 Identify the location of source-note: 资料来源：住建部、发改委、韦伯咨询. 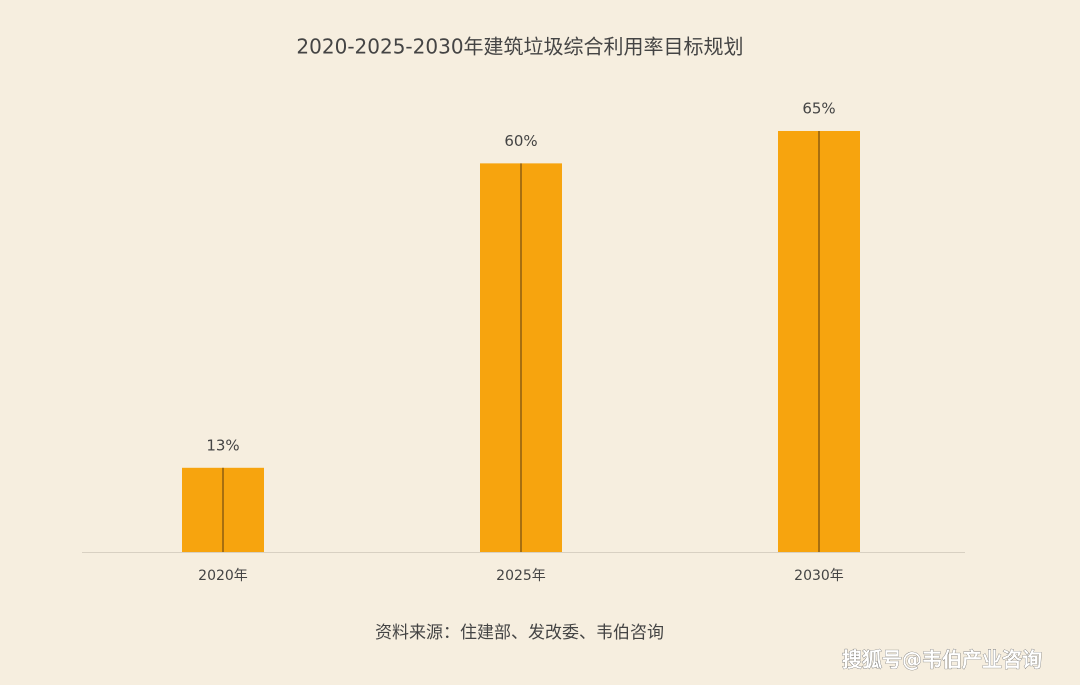
(519, 633).